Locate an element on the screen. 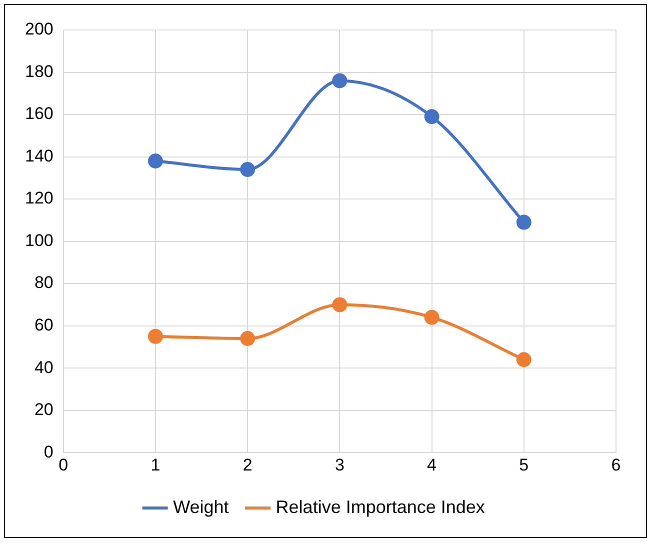  x-tick-label: 1 is located at coordinates (155, 464).